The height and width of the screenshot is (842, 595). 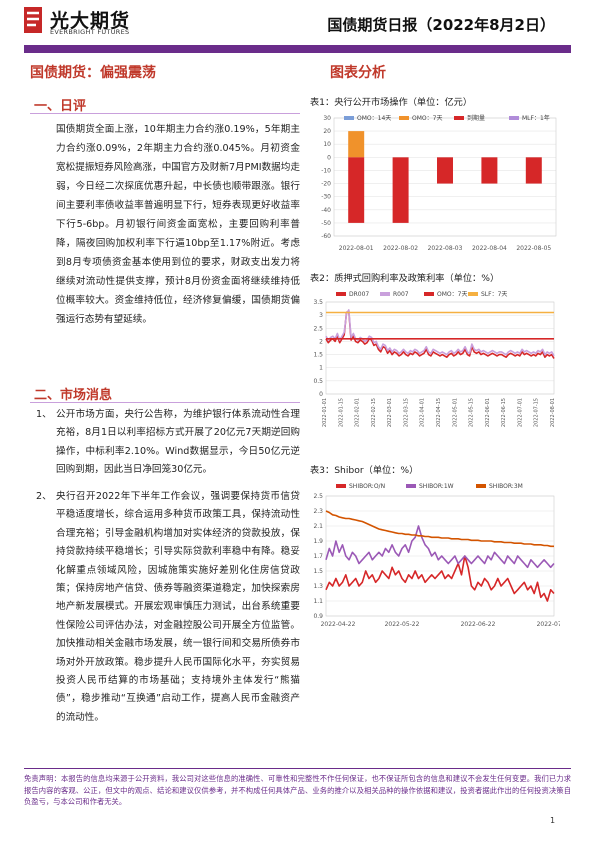 I want to click on news-item-number: 1、, so click(x=44, y=414).